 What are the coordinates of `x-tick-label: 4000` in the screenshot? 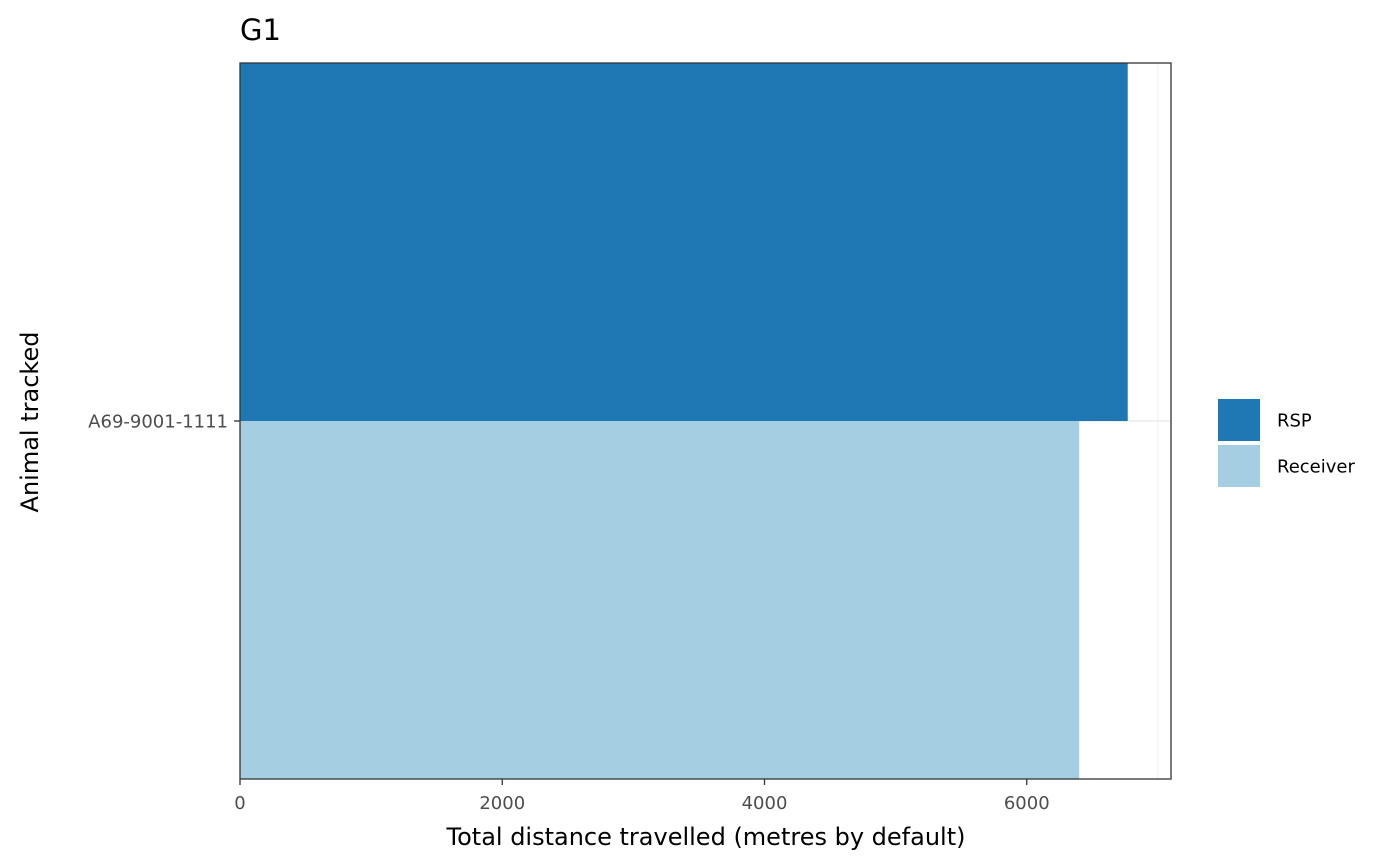 It's located at (765, 803).